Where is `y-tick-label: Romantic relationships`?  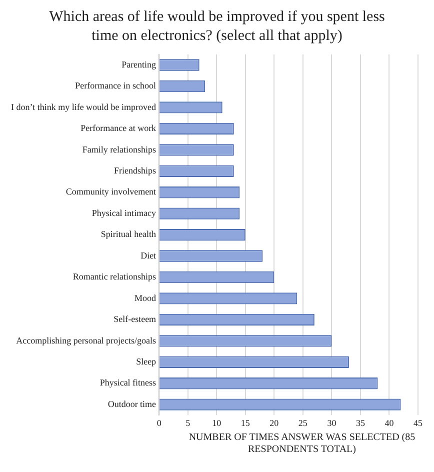 y-tick-label: Romantic relationships is located at coordinates (114, 277).